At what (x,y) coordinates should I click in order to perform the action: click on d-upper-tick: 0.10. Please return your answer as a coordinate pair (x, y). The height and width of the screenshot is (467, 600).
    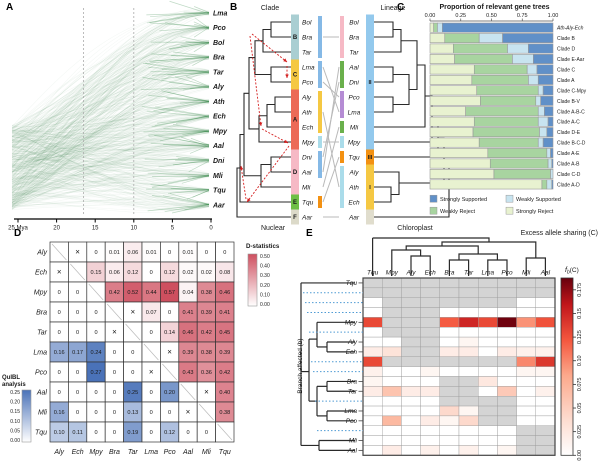
    Looking at the image, I should click on (265, 295).